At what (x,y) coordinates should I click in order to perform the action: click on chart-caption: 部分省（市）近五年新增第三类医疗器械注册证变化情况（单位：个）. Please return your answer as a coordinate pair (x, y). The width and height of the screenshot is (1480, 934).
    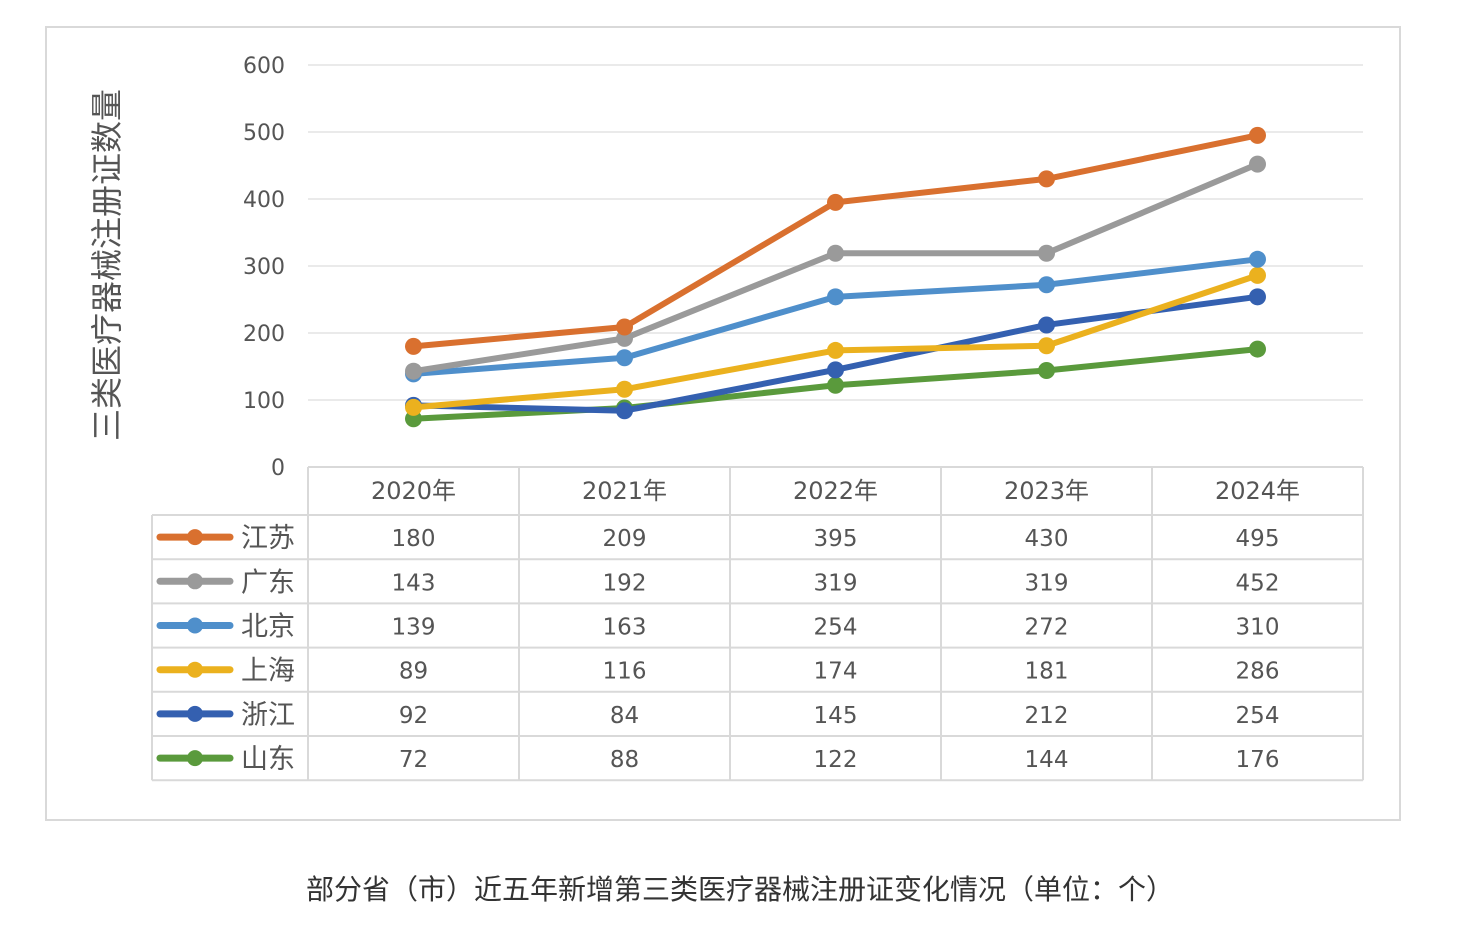
    Looking at the image, I should click on (739, 889).